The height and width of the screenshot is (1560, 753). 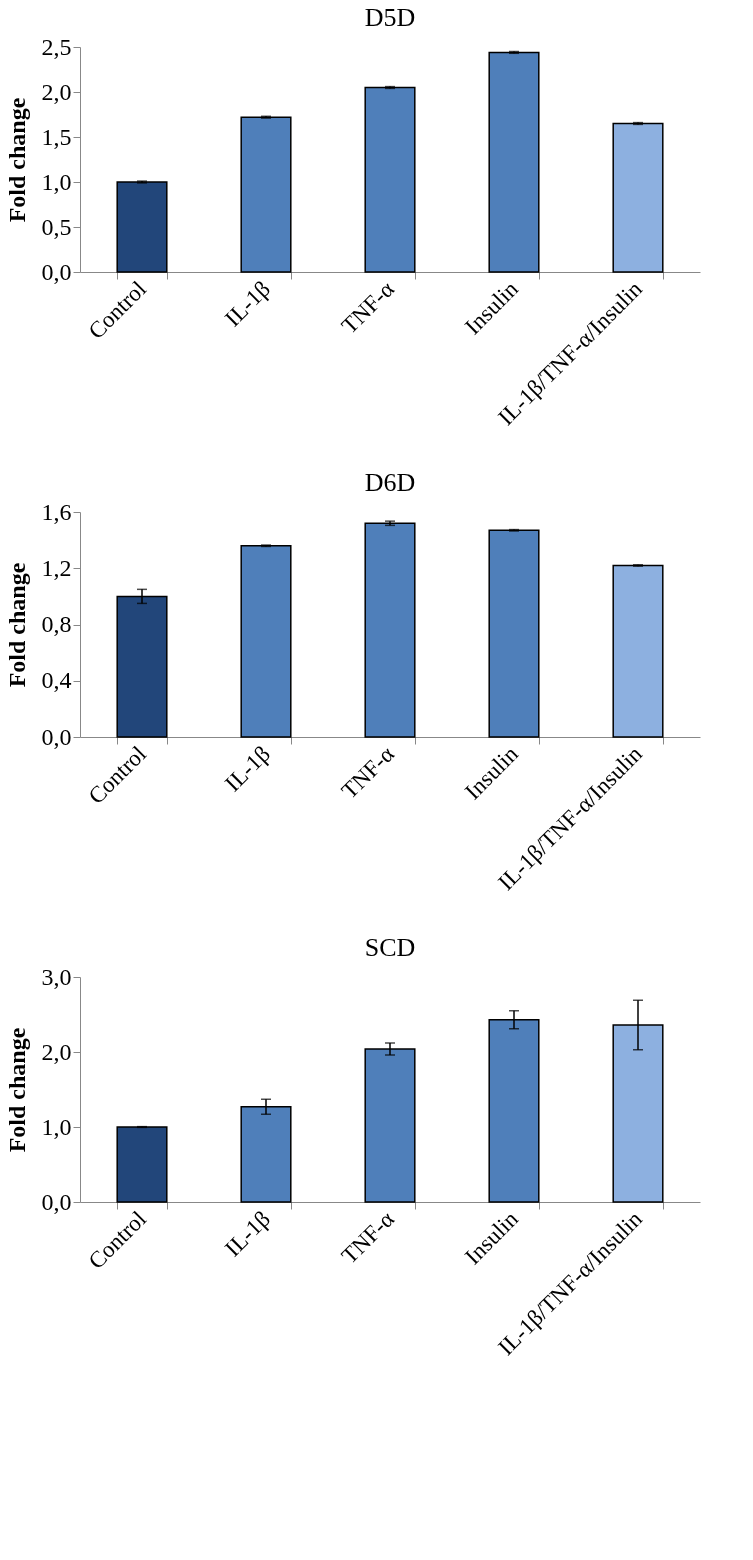 I want to click on y-tick-label: 0,8, so click(x=56, y=624).